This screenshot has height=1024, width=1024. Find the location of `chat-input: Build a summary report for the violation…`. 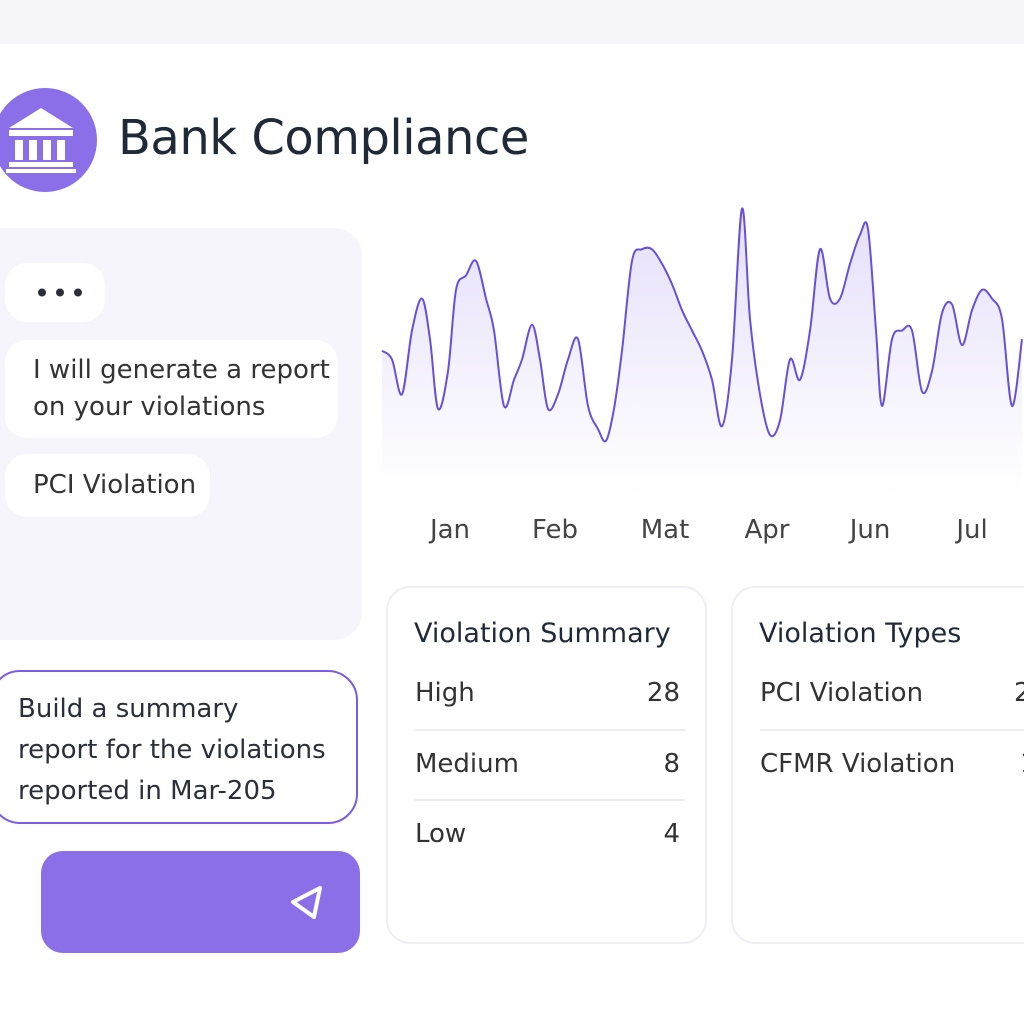

chat-input: Build a summary report for the violation… is located at coordinates (179, 747).